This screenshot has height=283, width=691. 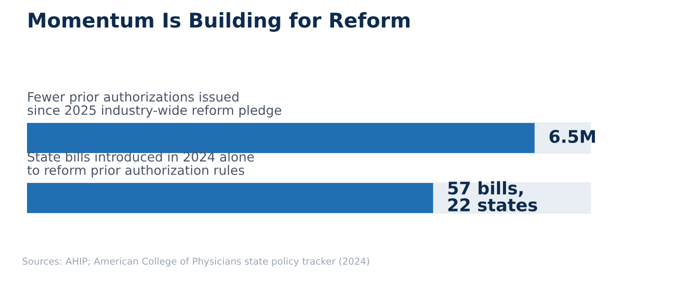 I want to click on annotation: 57 bills, 22 states, so click(x=493, y=196).